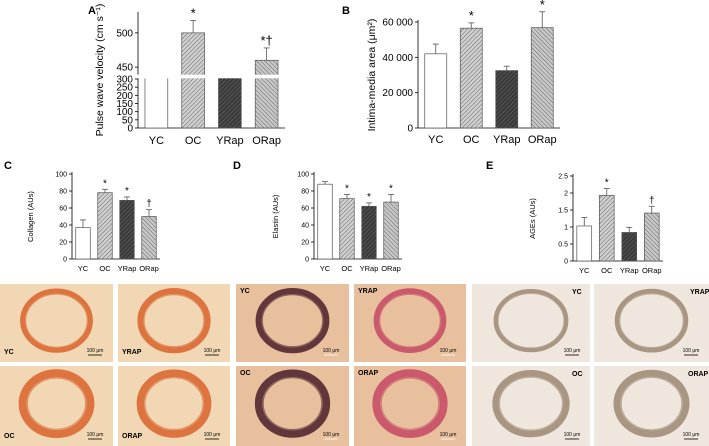 Image resolution: width=709 pixels, height=446 pixels. I want to click on y-tick-label: 1, so click(566, 227).